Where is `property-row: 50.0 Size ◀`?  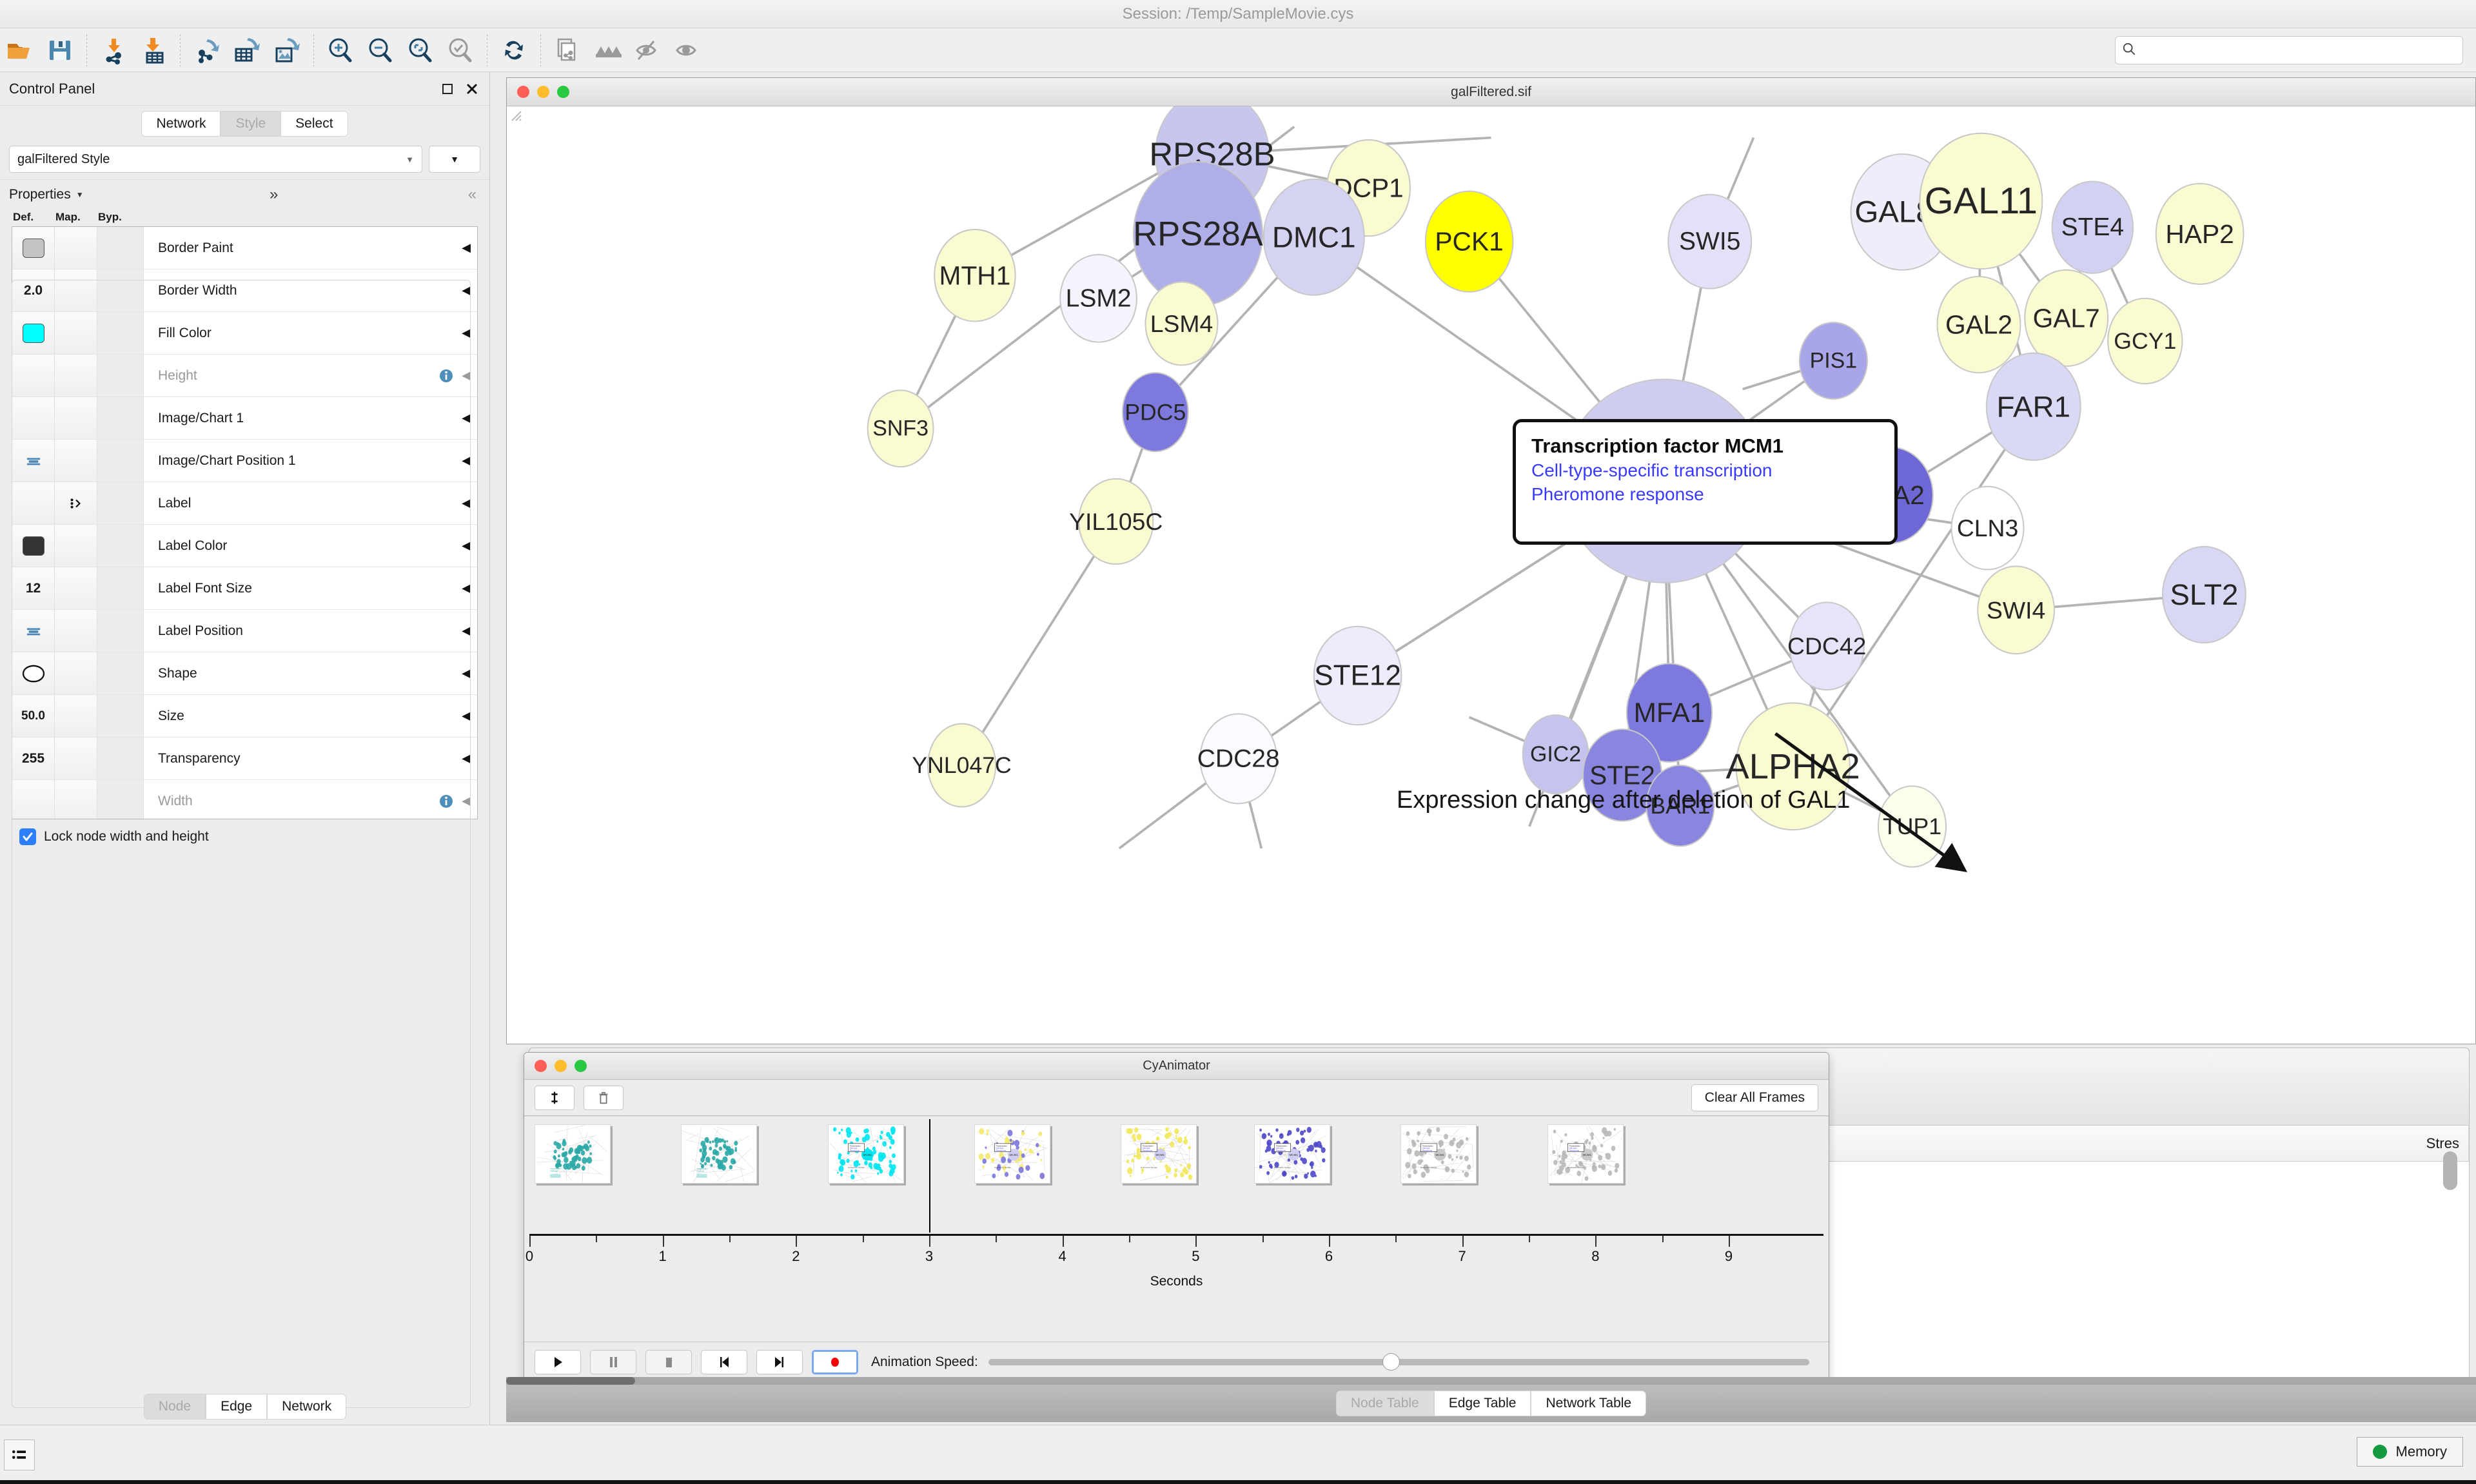
property-row: 50.0 Size ◀ is located at coordinates (244, 716).